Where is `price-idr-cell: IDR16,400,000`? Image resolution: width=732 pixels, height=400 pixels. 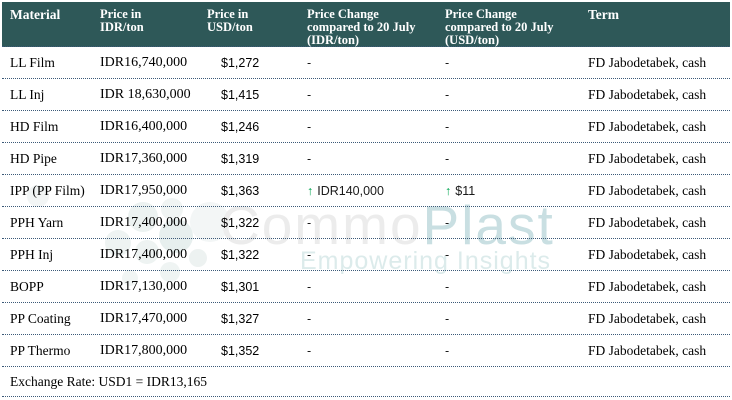 price-idr-cell: IDR16,400,000 is located at coordinates (144, 126).